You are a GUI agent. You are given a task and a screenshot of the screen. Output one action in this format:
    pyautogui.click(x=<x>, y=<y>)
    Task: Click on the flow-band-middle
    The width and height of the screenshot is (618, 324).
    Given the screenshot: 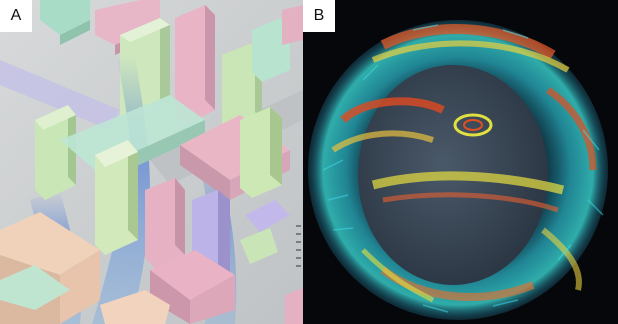 What is the action you would take?
    pyautogui.click(x=468, y=192)
    